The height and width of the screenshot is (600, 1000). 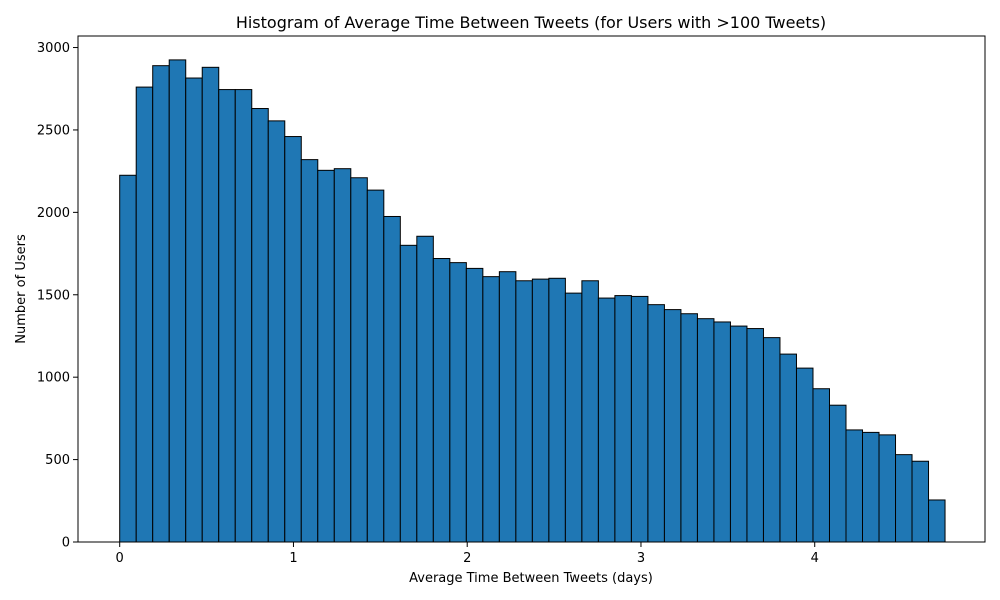 I want to click on x-axis-label: Average Time Between Tweets (days), so click(x=531, y=578).